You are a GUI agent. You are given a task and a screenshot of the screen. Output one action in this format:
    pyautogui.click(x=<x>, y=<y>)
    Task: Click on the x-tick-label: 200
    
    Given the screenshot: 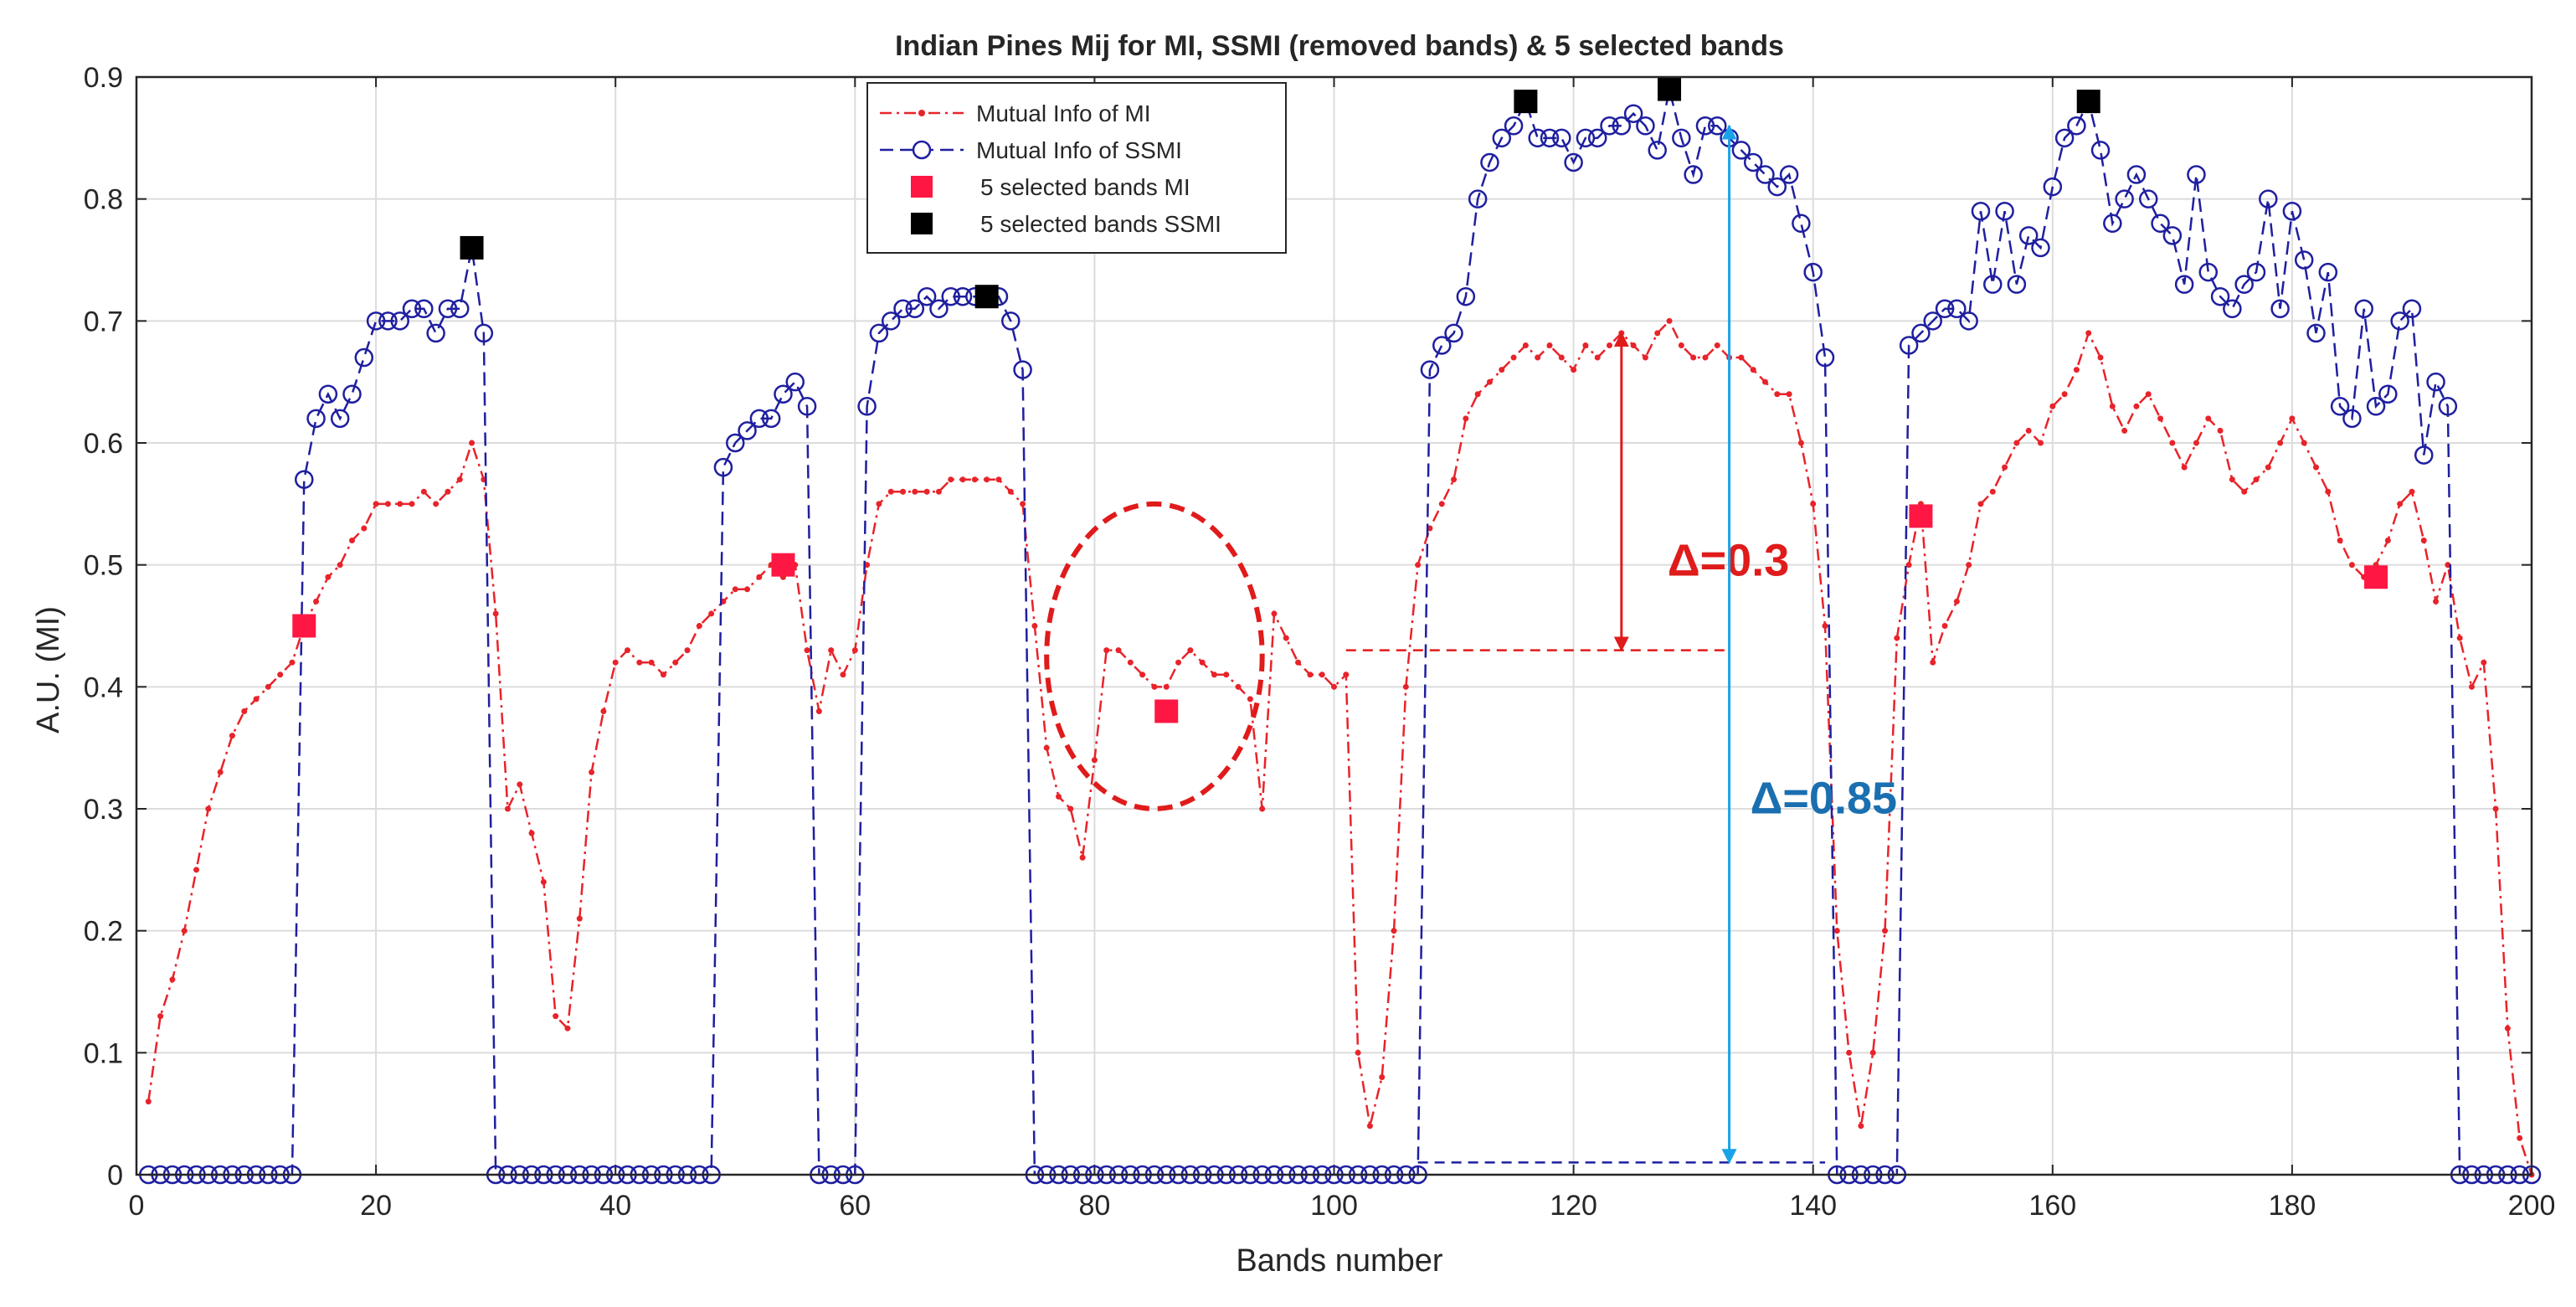 What is the action you would take?
    pyautogui.click(x=2532, y=1206)
    